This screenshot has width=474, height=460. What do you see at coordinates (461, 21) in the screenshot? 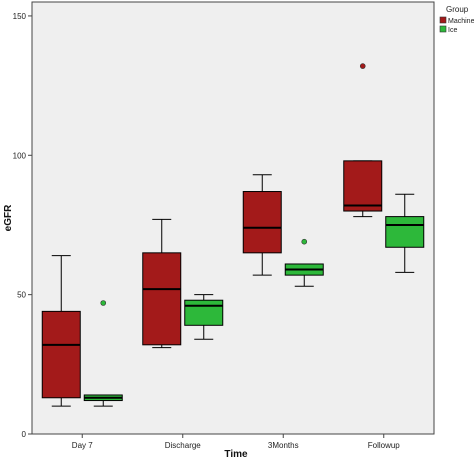
I see `legend-label-machine: Machine` at bounding box center [461, 21].